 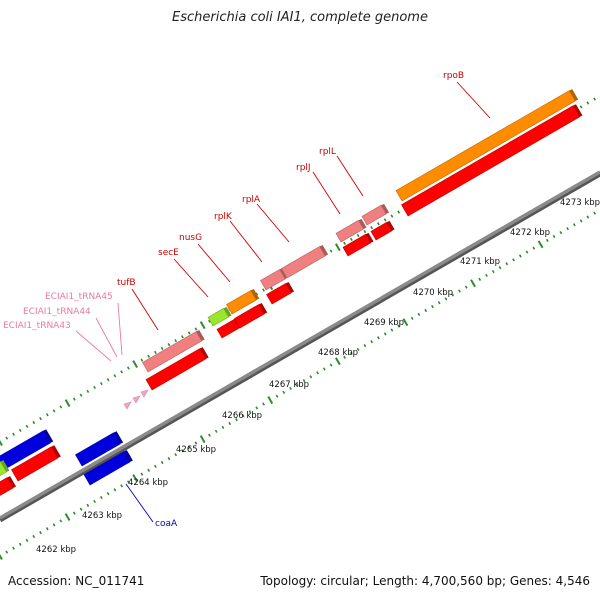 I want to click on feature-rplA, so click(x=305, y=261).